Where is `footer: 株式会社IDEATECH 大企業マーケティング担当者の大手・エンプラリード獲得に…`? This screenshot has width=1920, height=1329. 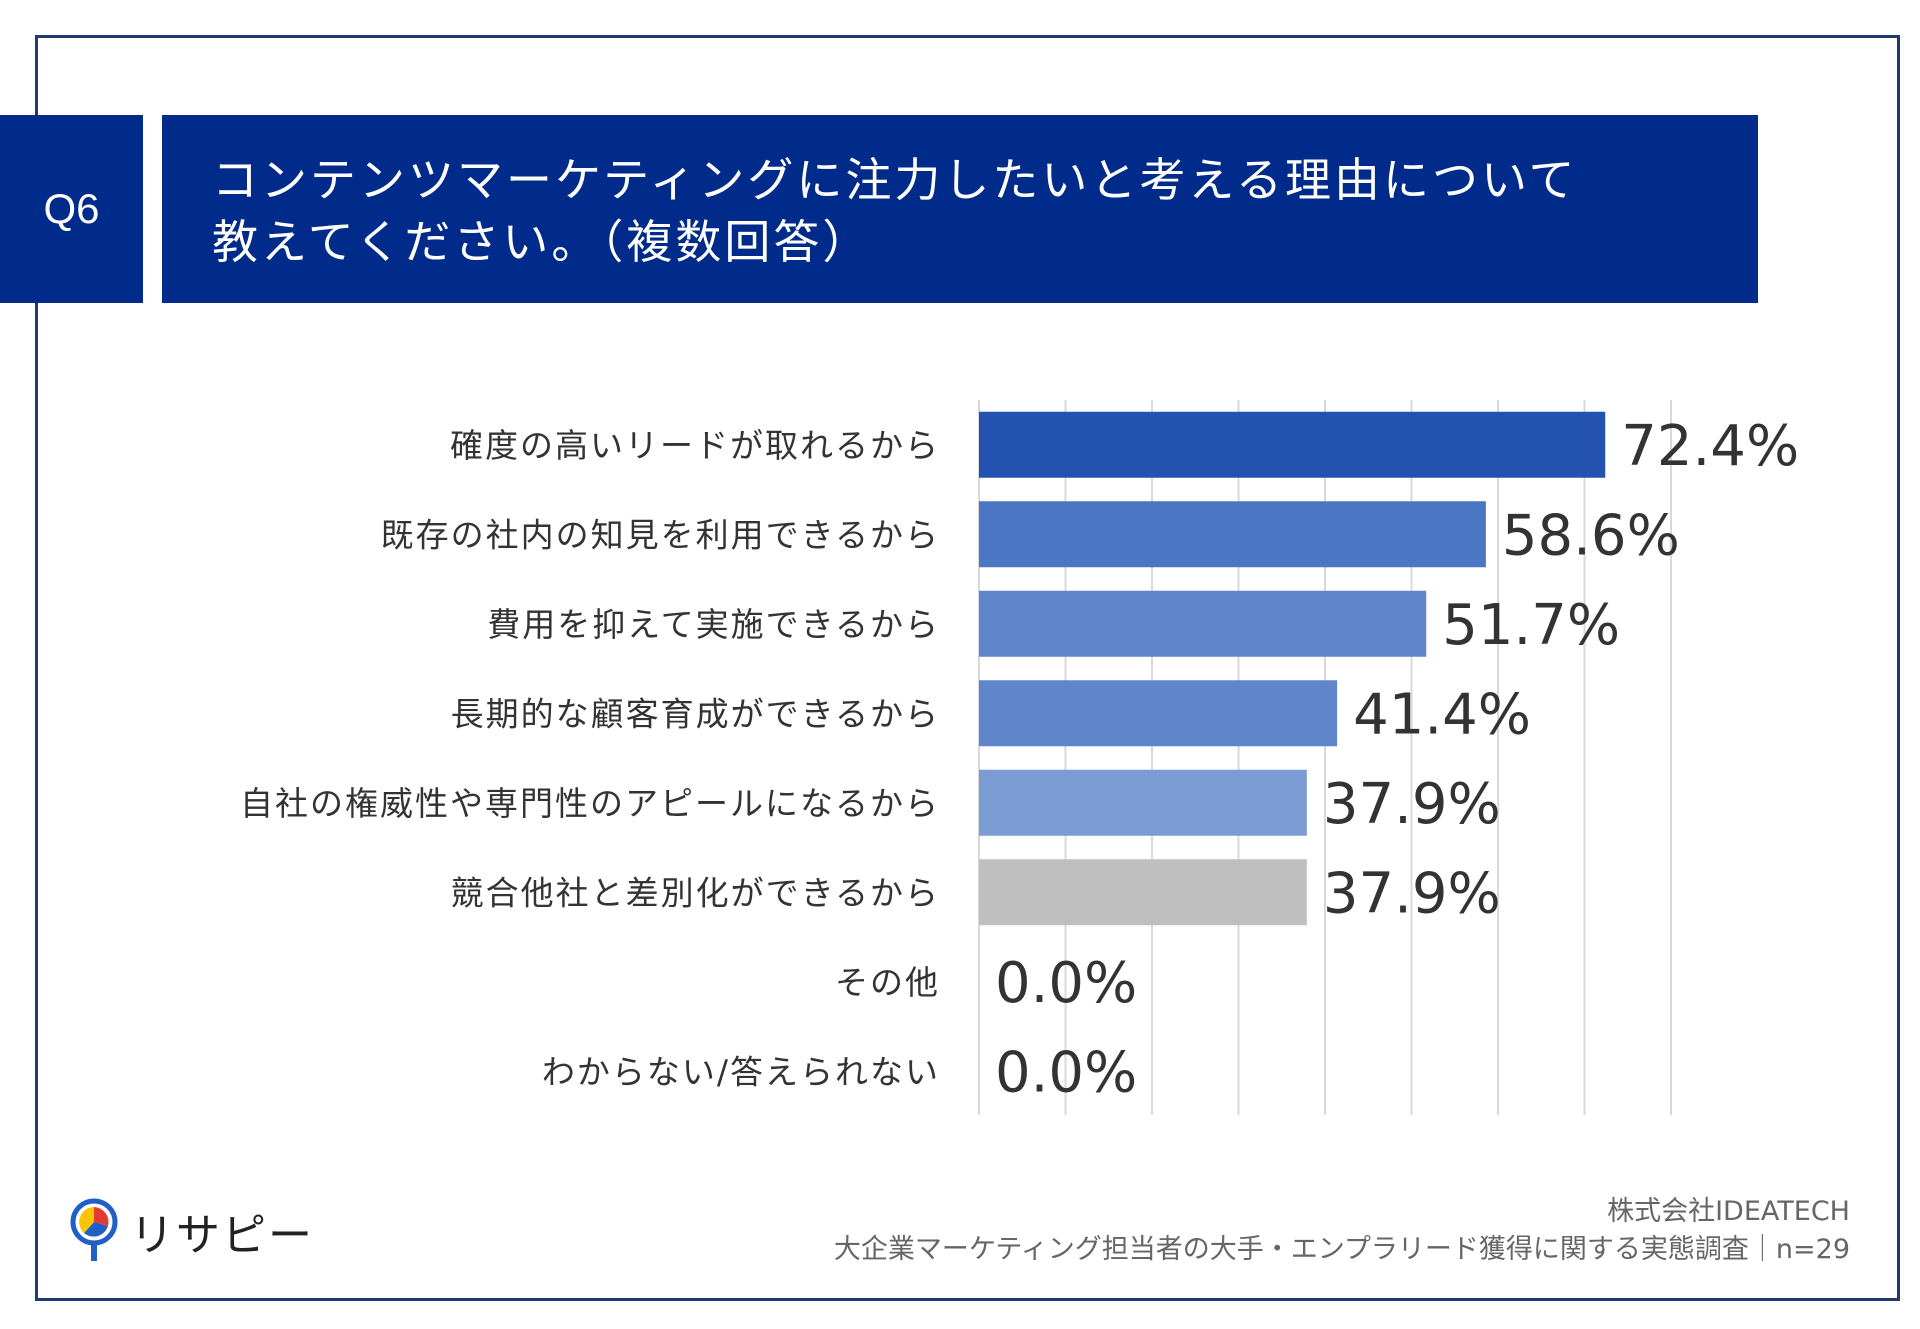 footer: 株式会社IDEATECH 大企業マーケティング担当者の大手・エンプラリード獲得に… is located at coordinates (1342, 1231).